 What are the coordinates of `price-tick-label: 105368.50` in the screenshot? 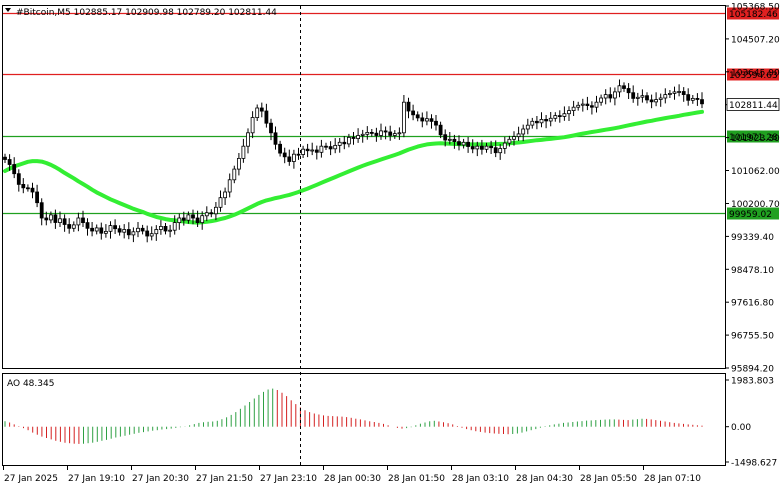 It's located at (755, 8).